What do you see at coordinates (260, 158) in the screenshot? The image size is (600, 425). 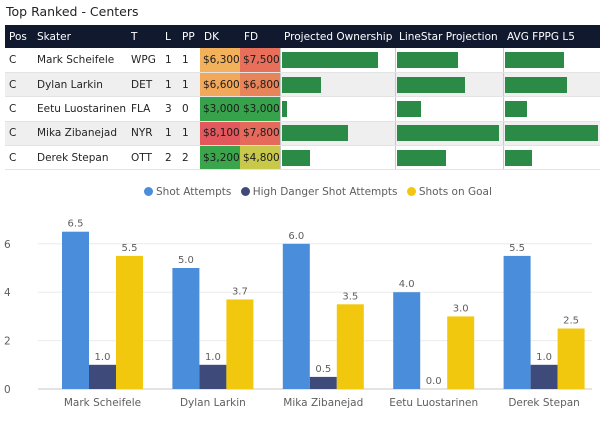 I see `cell-fd-salary: $4,800` at bounding box center [260, 158].